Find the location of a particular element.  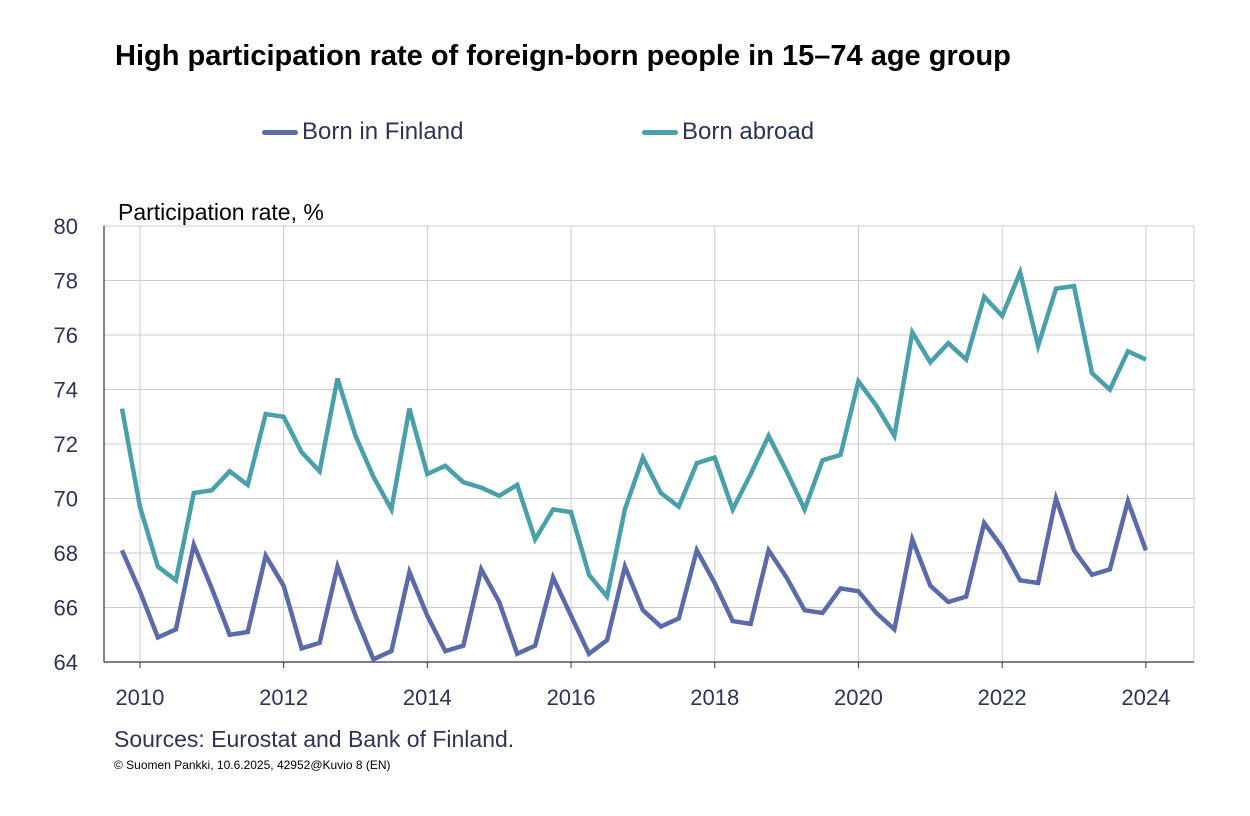

y-tick-label: 80 is located at coordinates (66, 226).